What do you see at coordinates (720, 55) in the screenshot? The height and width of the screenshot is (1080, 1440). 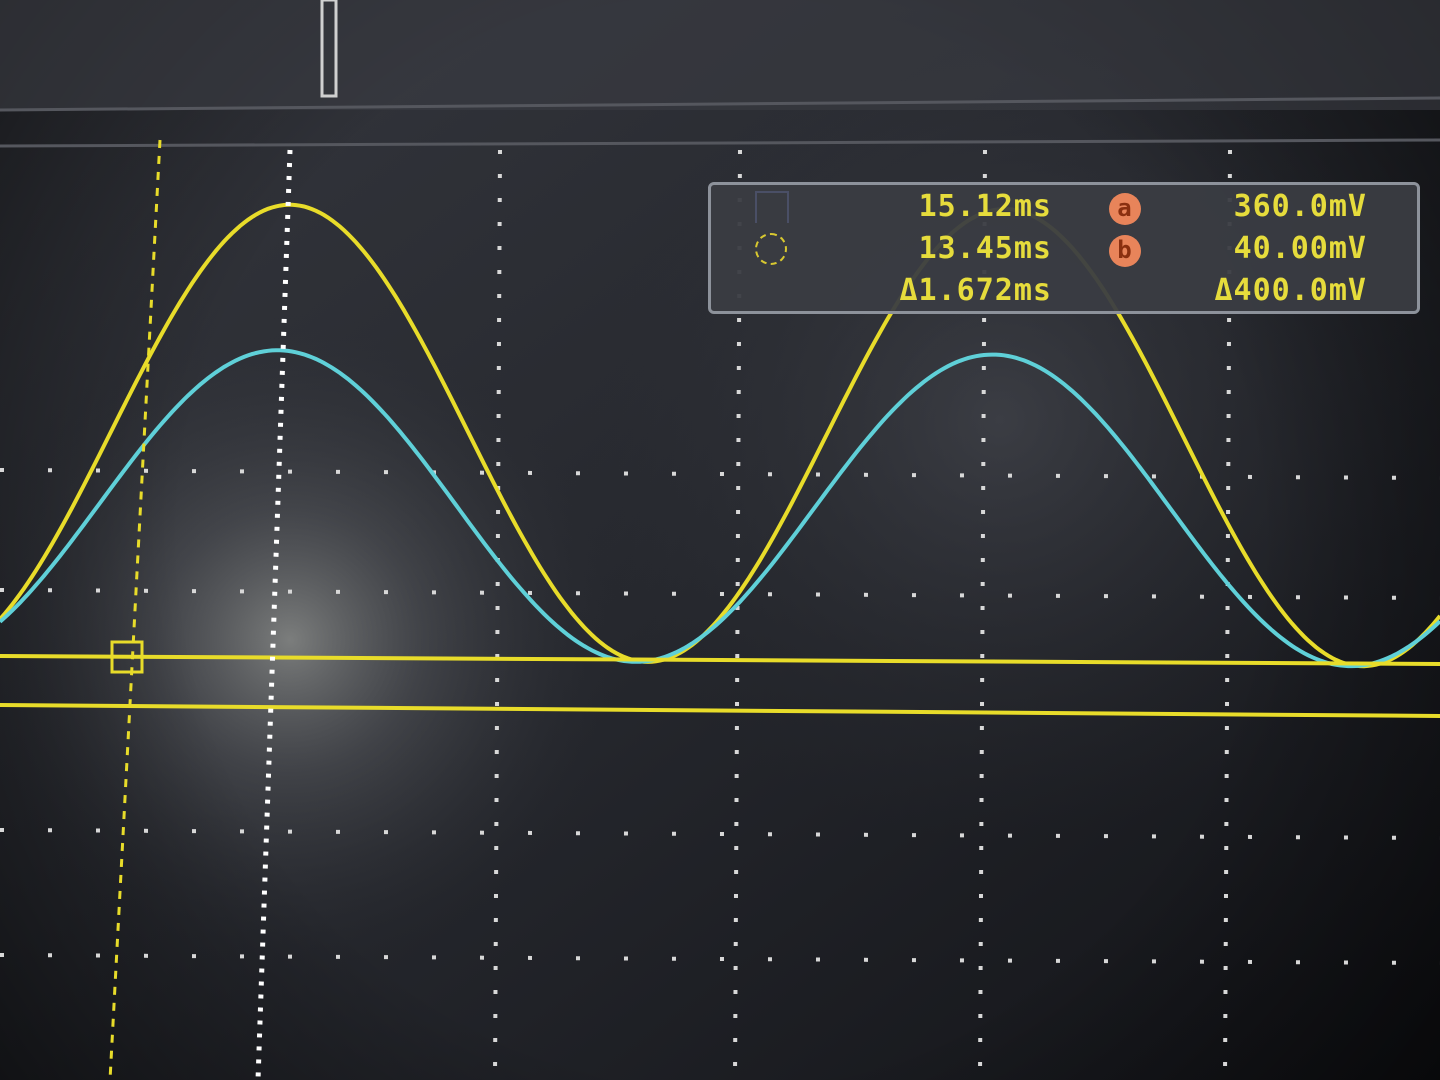 I see `top-bezel` at bounding box center [720, 55].